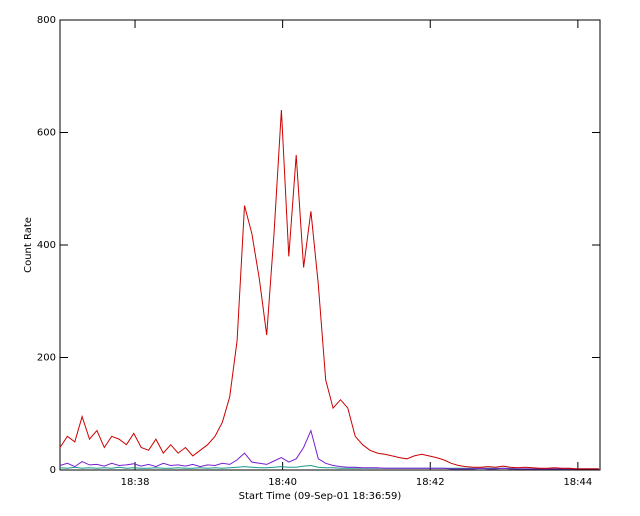 The height and width of the screenshot is (516, 640). I want to click on y-tick-label: 0, so click(53, 470).